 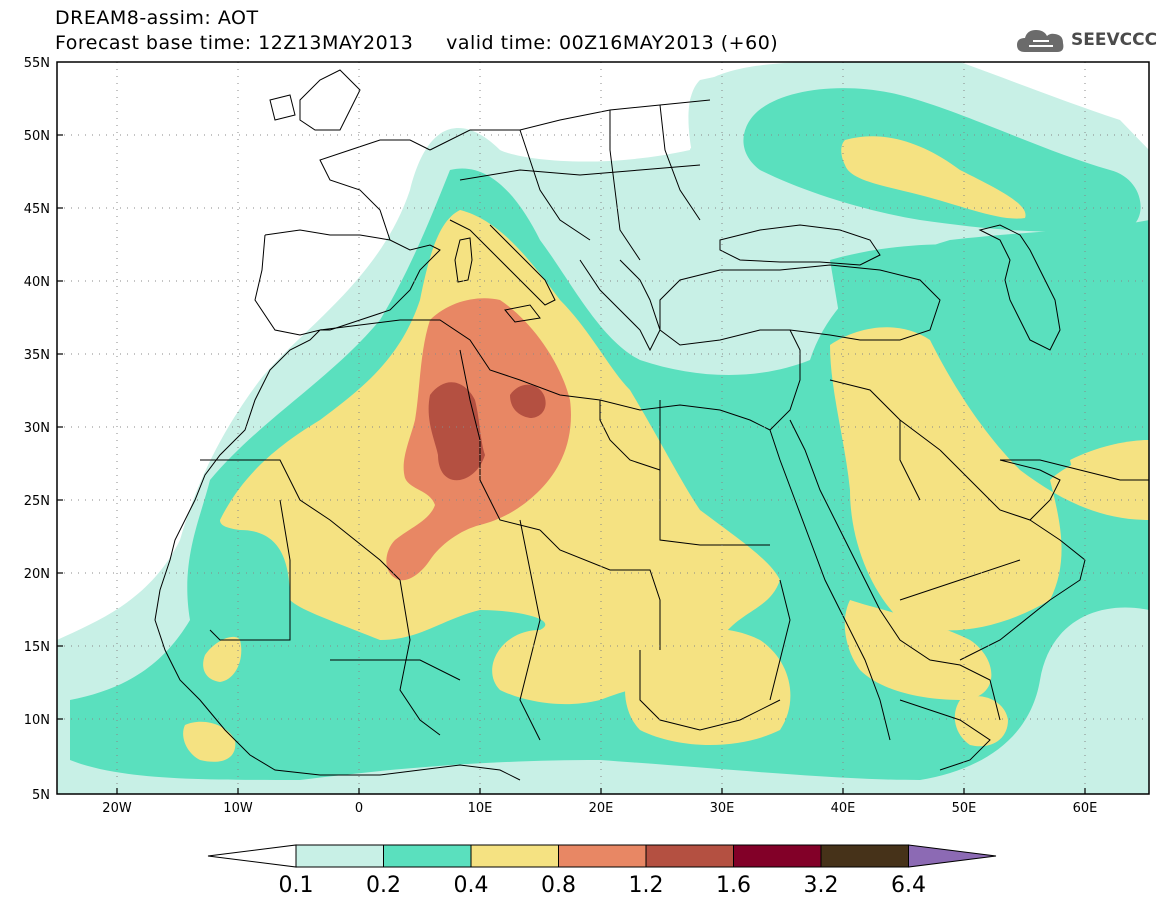 What do you see at coordinates (427, 856) in the screenshot?
I see `colorbar-bin-0.2-0.4` at bounding box center [427, 856].